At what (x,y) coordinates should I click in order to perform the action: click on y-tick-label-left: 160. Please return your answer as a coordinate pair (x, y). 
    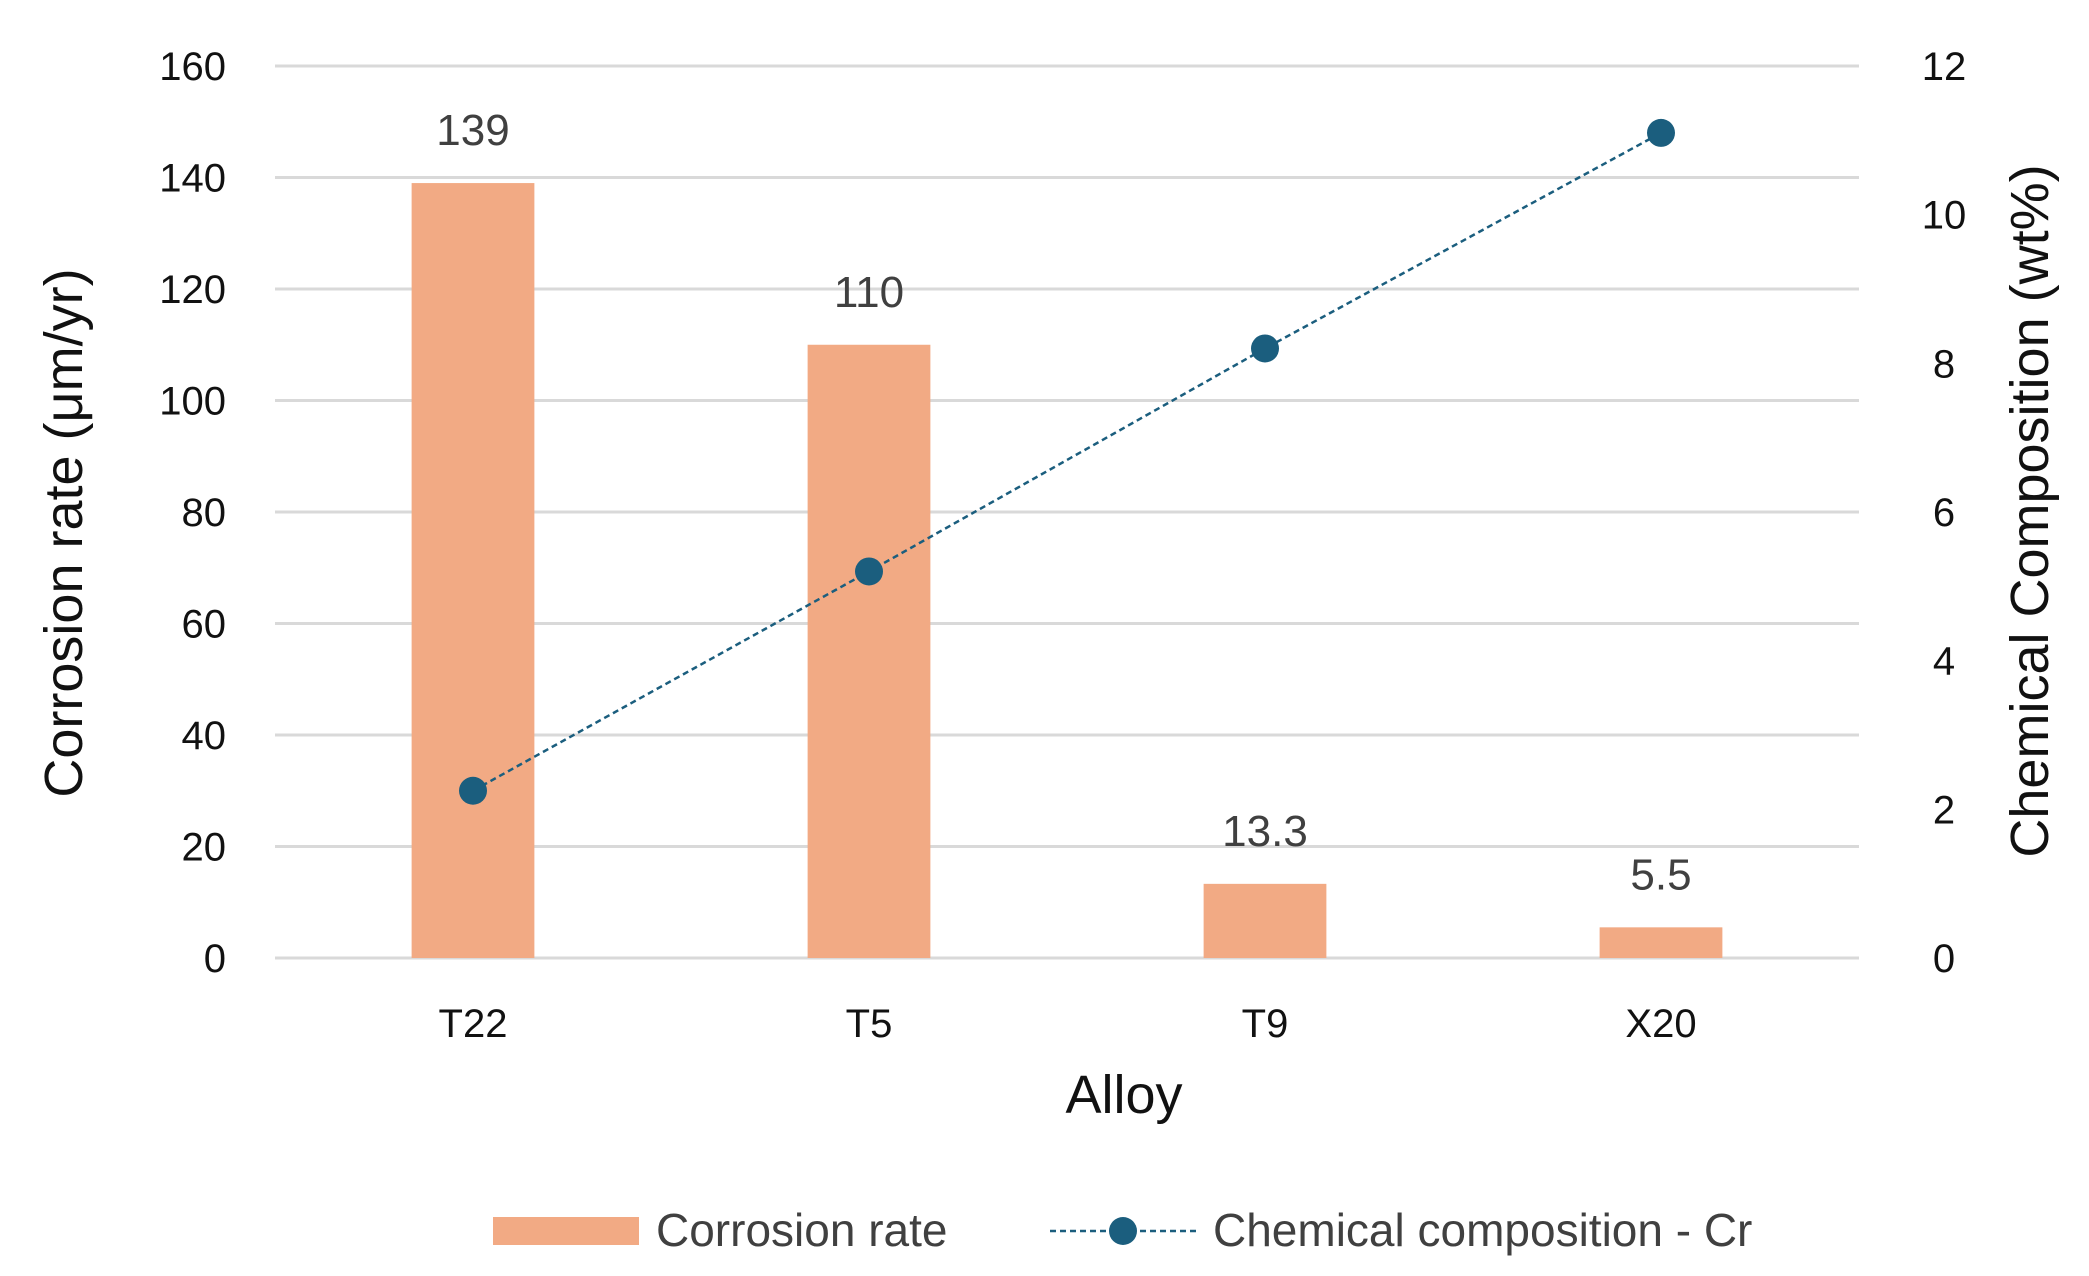
    Looking at the image, I should click on (192, 67).